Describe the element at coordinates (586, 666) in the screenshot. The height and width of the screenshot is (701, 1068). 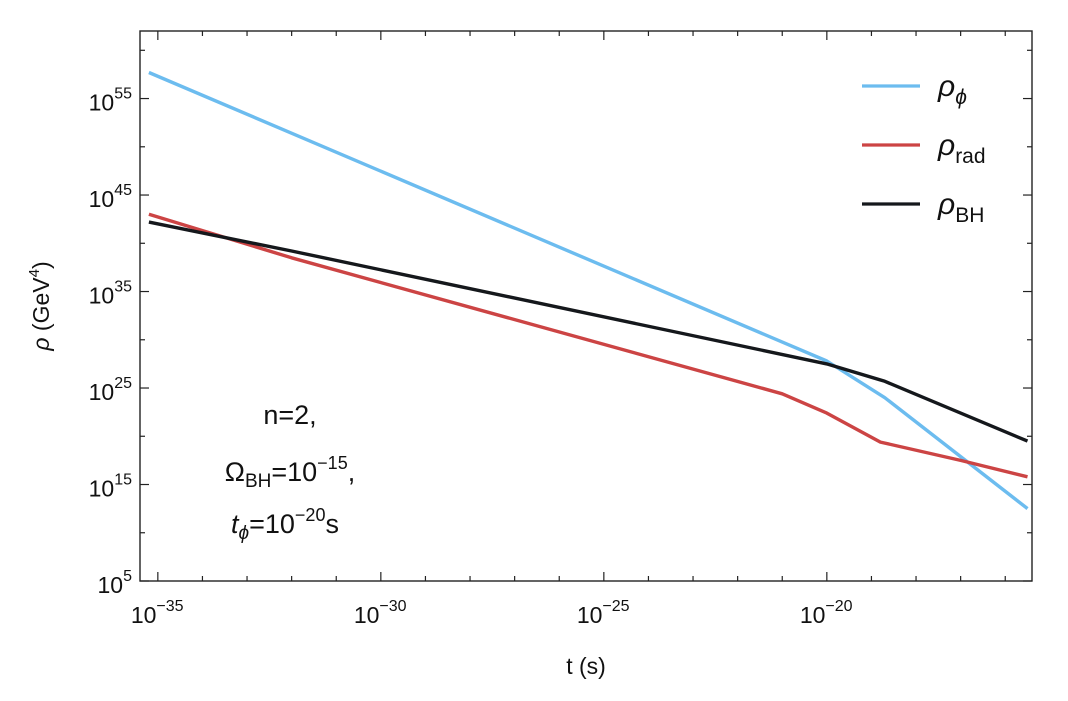
I see `x-axis-label: t (s)` at that location.